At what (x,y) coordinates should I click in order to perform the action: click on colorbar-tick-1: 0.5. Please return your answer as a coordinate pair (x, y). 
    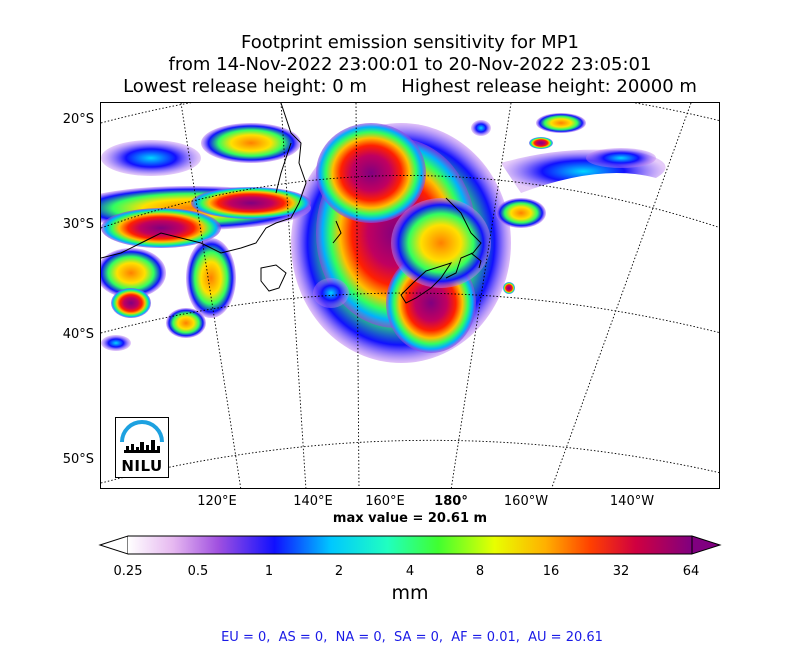
    Looking at the image, I should click on (198, 571).